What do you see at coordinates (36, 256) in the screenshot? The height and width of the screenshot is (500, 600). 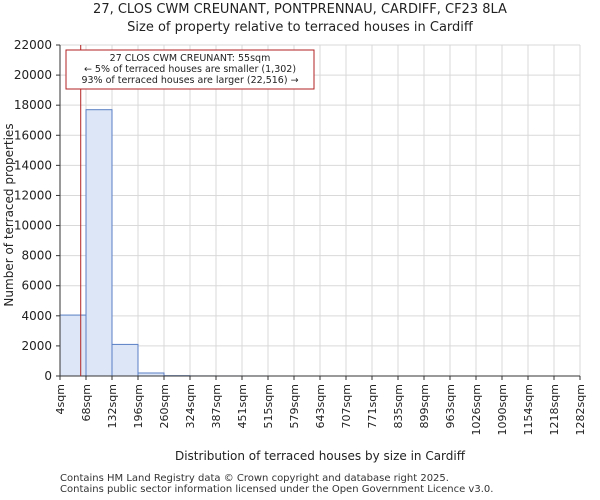 I see `y-tick-label: 8000` at bounding box center [36, 256].